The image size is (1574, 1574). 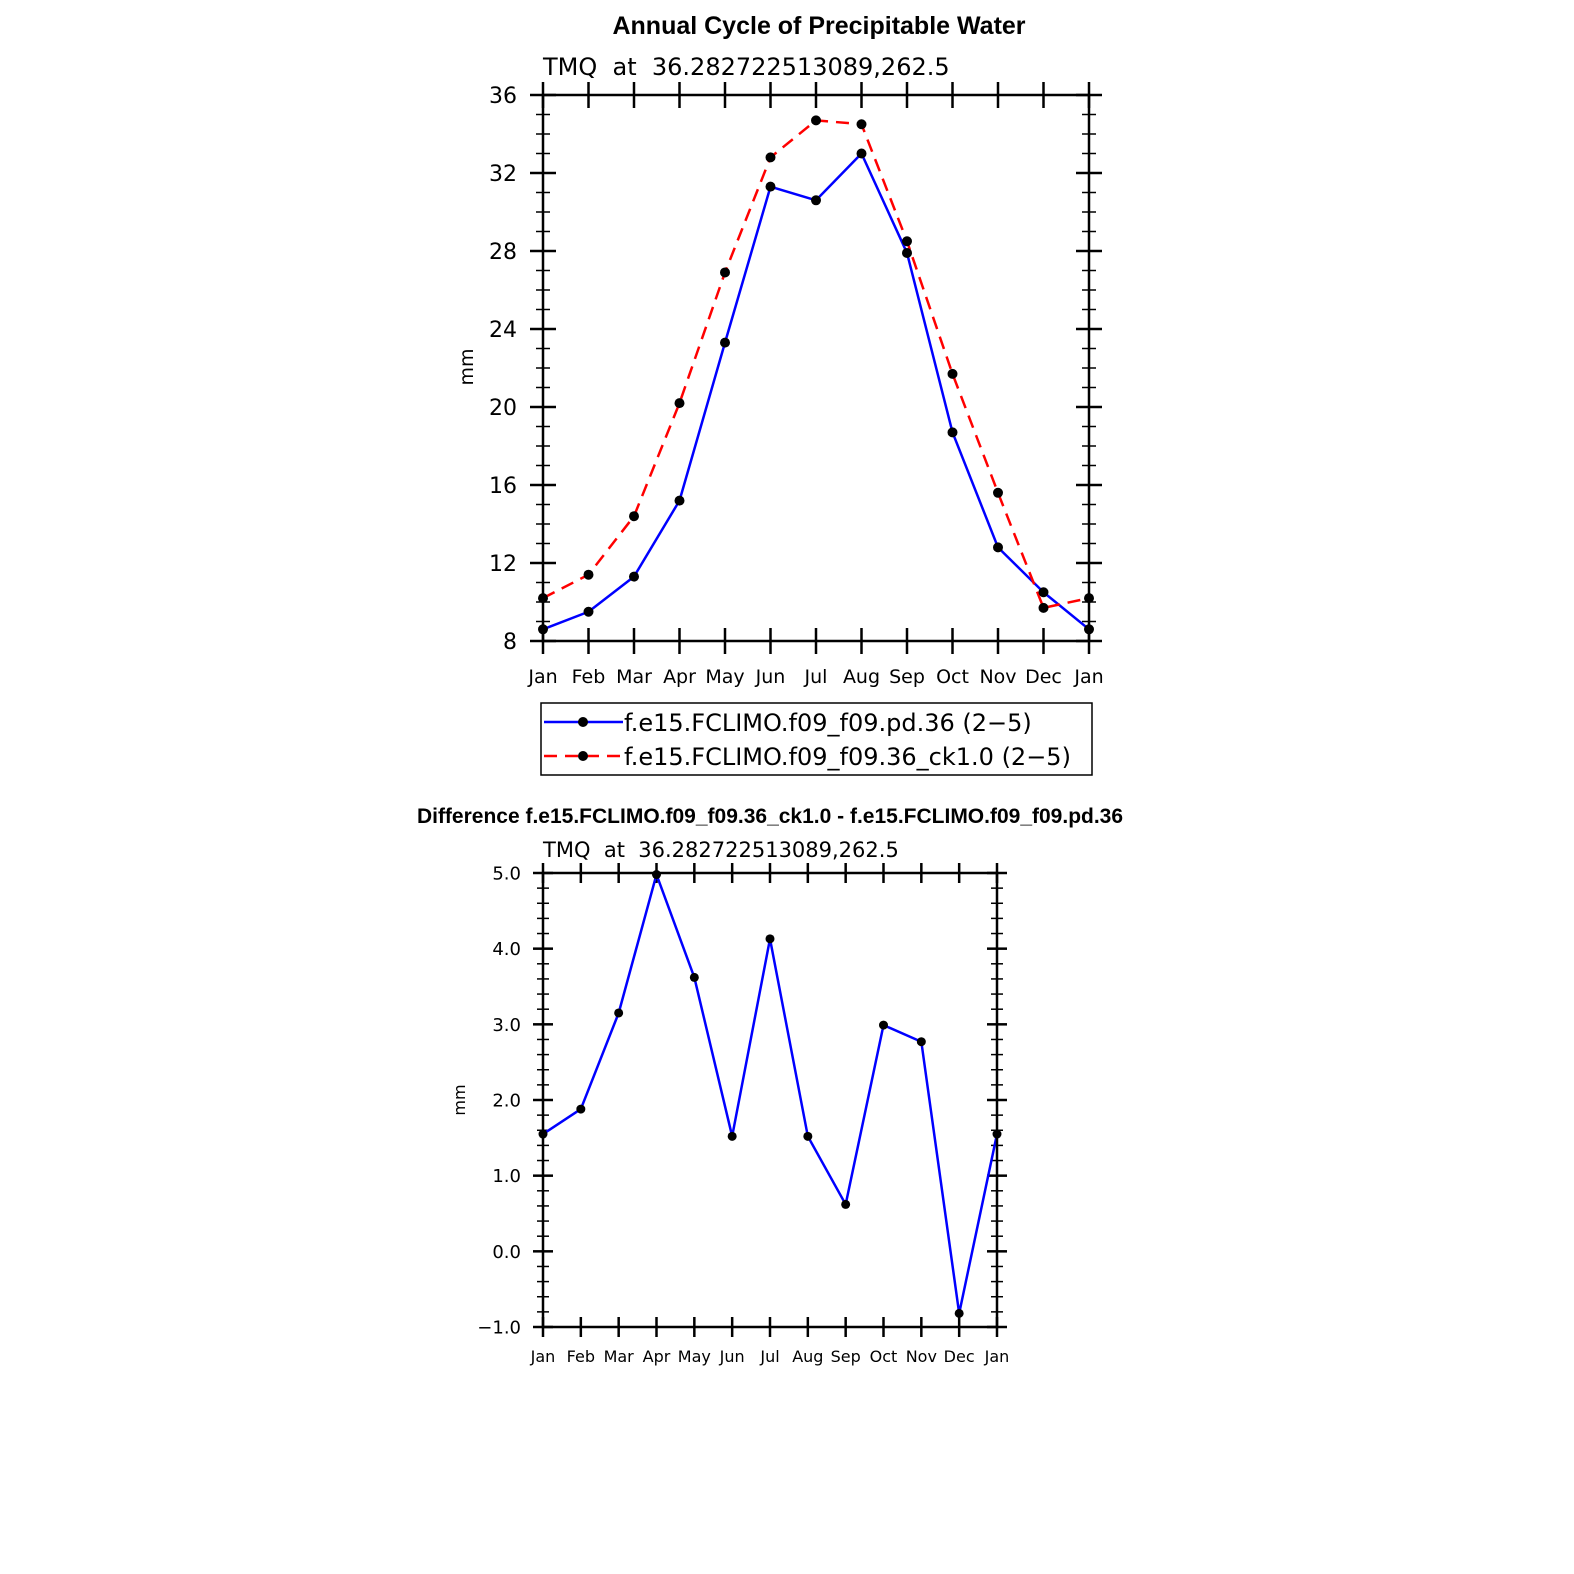 I want to click on chart-title: Annual Cycle of Precipitable Water, so click(x=818, y=26).